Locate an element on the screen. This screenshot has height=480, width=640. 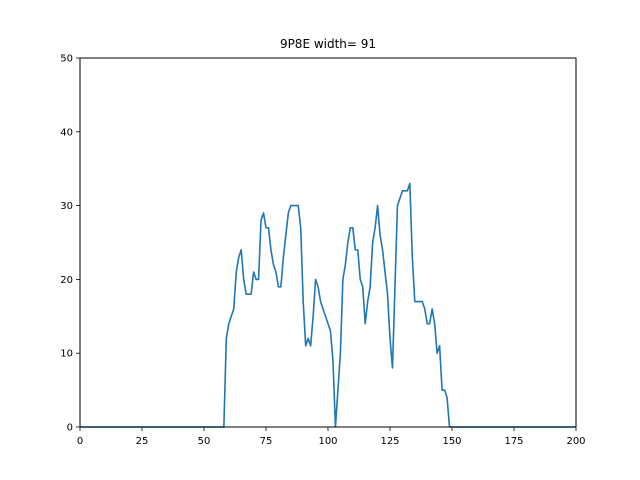
y-tick-label: 30 is located at coordinates (66, 206).